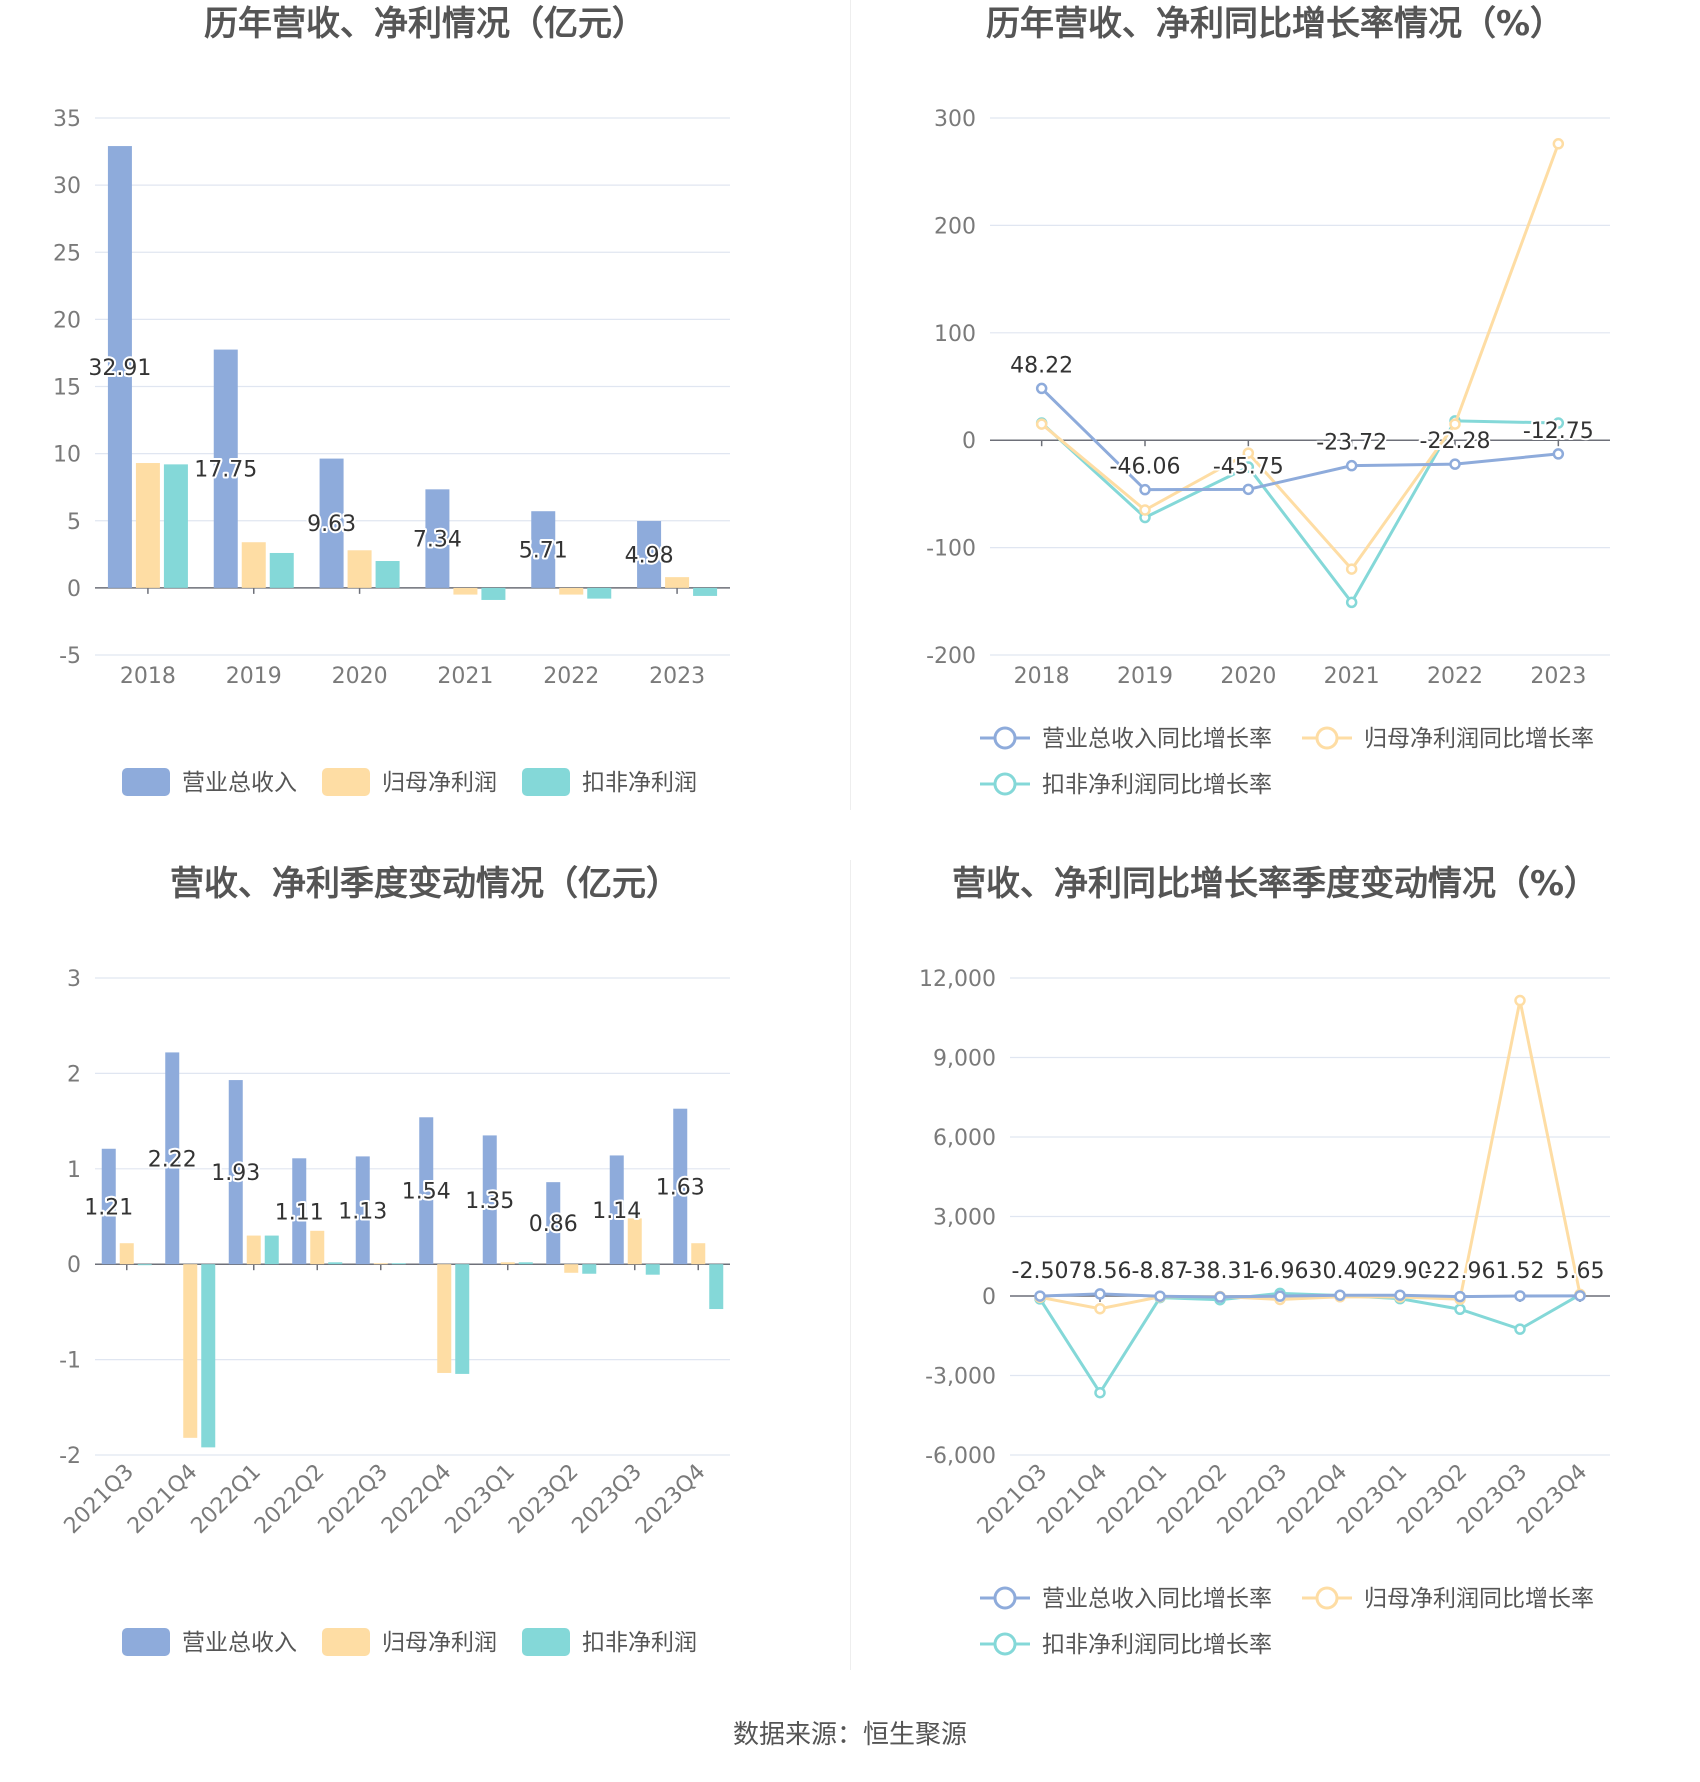 This screenshot has height=1782, width=1700. I want to click on data-label: 17.75, so click(225, 470).